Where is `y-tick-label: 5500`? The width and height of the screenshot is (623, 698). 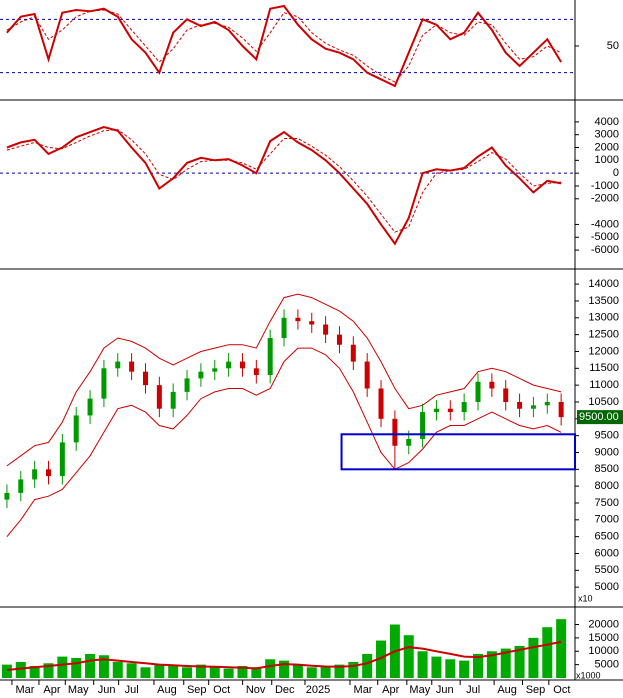 y-tick-label: 5500 is located at coordinates (607, 570).